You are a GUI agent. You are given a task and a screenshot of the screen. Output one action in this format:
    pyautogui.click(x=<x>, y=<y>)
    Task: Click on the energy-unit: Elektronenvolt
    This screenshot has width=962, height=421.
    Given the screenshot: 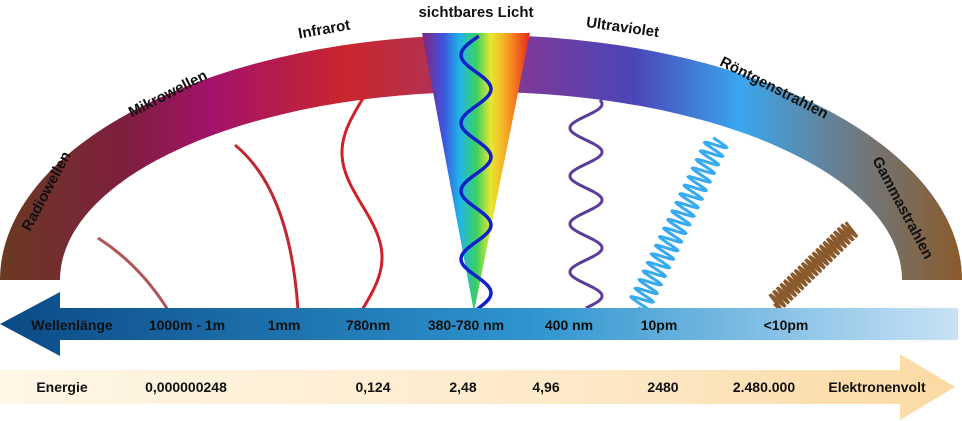 What is the action you would take?
    pyautogui.click(x=877, y=387)
    